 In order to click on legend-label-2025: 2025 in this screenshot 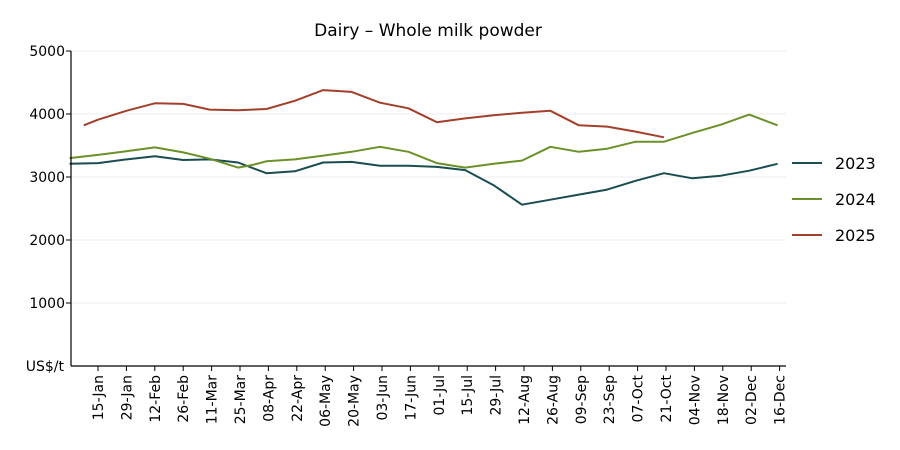, I will do `click(855, 235)`.